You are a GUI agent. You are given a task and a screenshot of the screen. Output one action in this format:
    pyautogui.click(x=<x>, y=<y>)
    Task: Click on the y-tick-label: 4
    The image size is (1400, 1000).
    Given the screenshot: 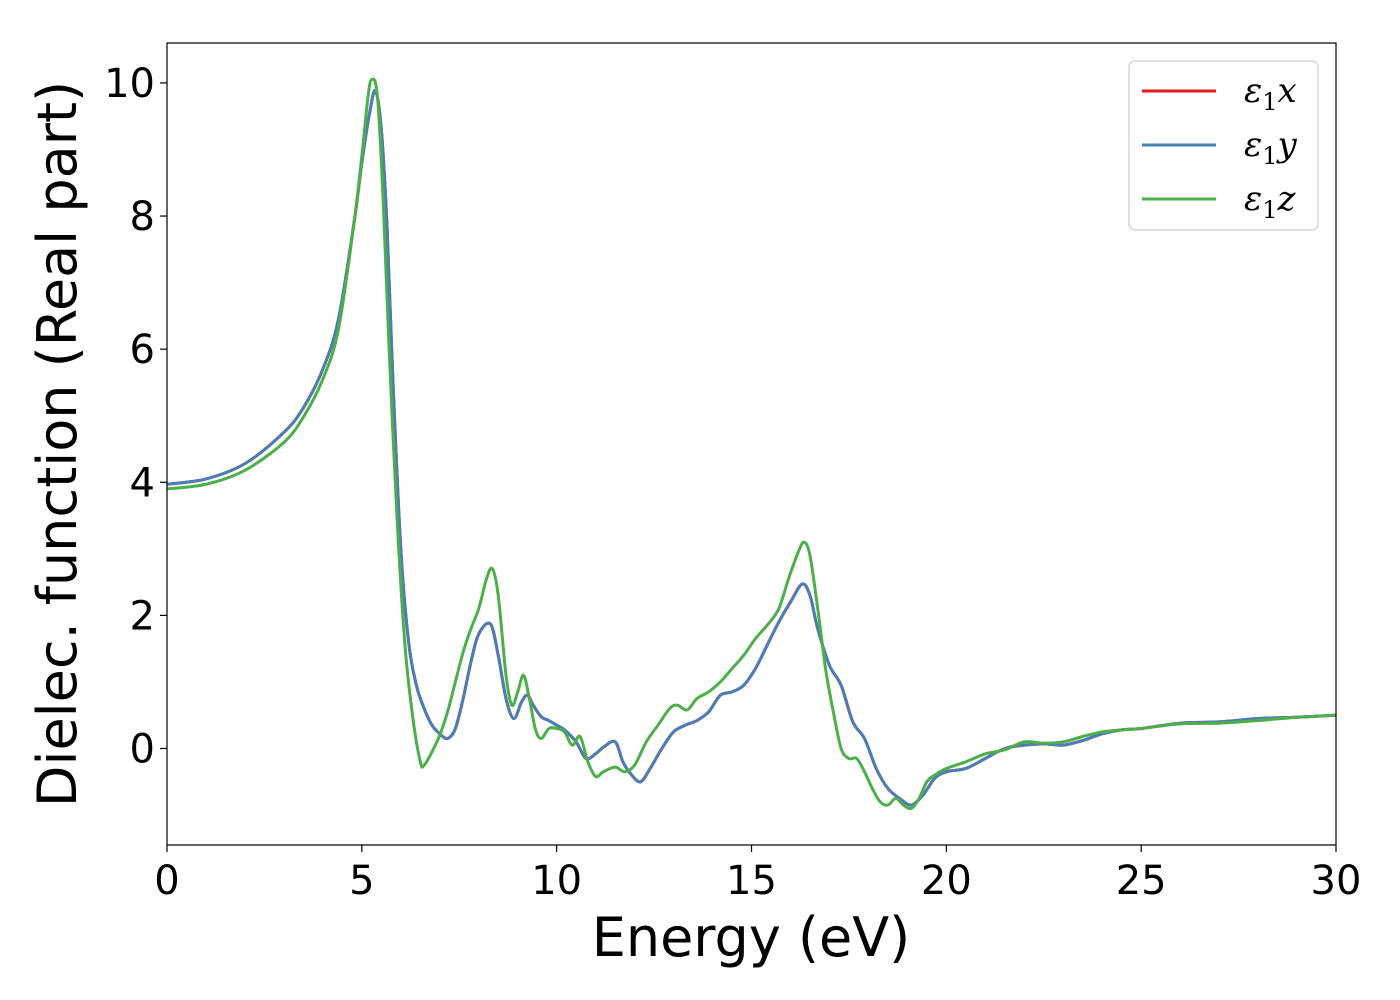 What is the action you would take?
    pyautogui.click(x=142, y=483)
    